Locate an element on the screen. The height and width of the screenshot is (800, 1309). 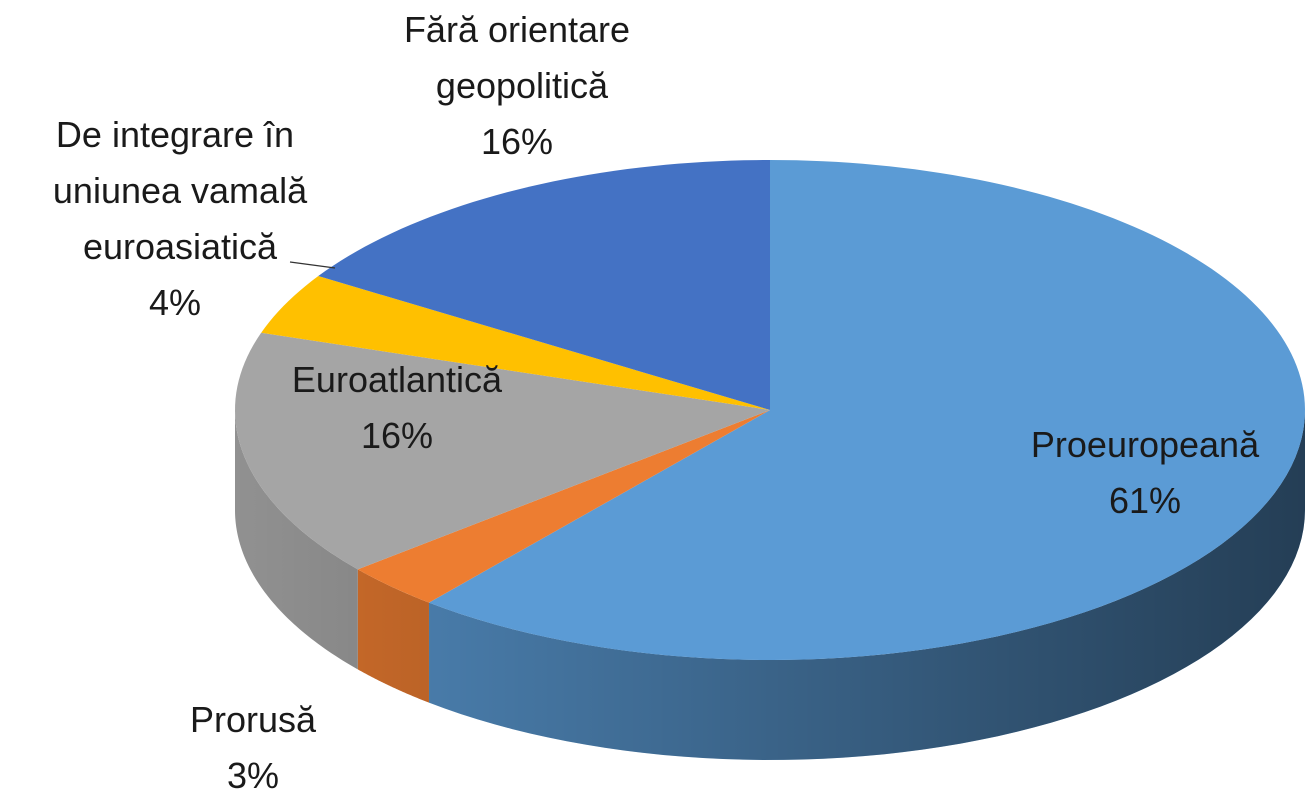
slice-label: Euroatlantică is located at coordinates (397, 379).